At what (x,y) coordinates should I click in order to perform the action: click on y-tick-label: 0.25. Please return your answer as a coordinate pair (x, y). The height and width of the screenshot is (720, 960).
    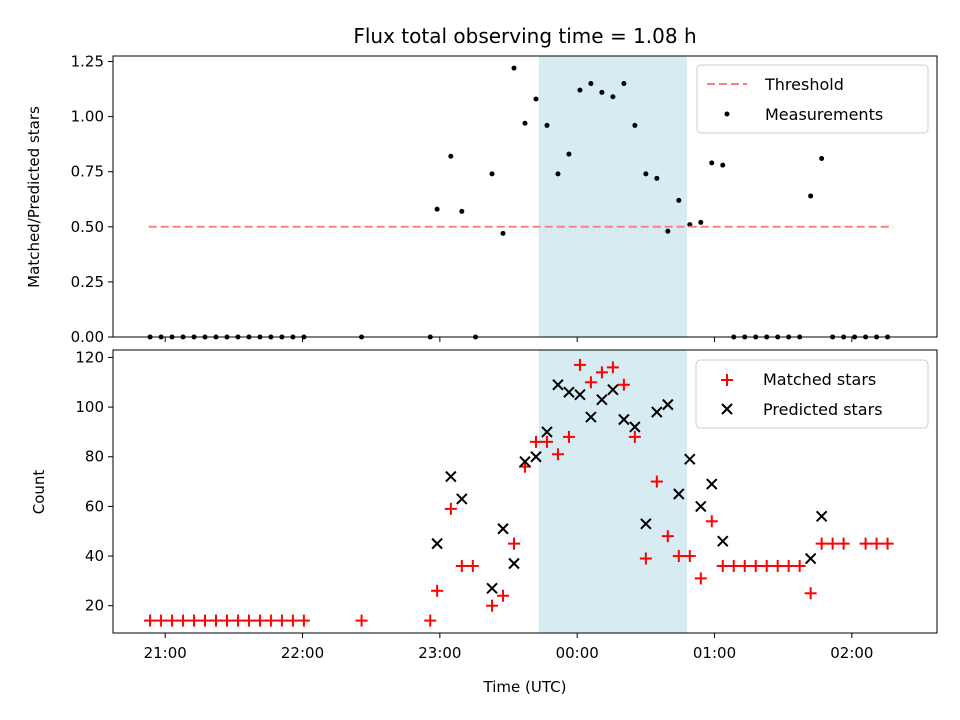
    Looking at the image, I should click on (87, 282).